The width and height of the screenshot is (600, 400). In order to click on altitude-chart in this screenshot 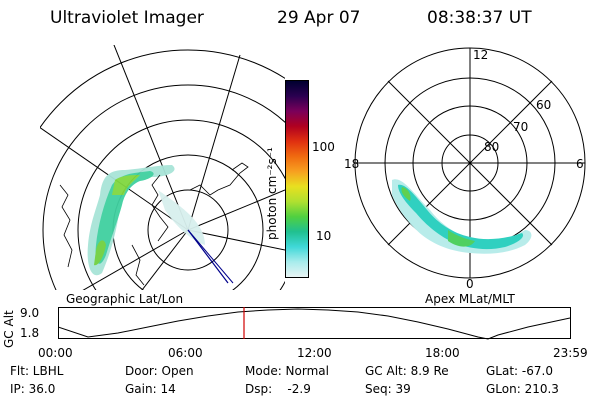, I will do `click(314, 323)`.